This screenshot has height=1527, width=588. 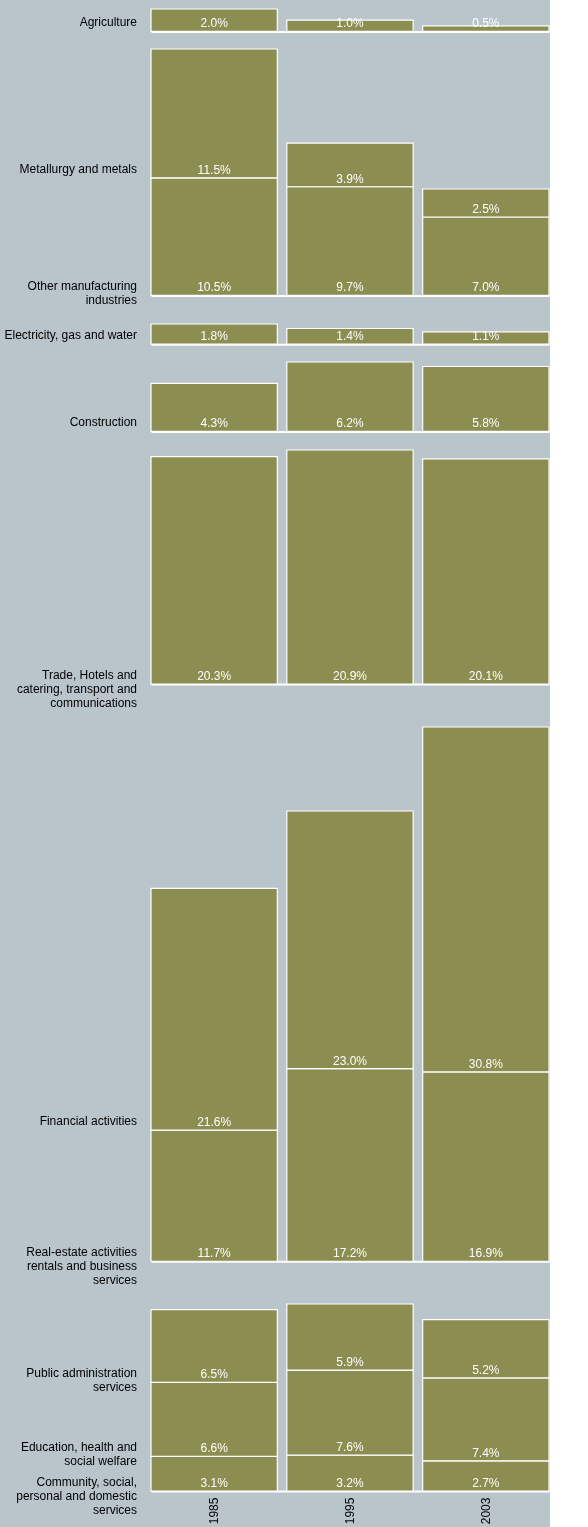 I want to click on series-label: Community, social, personal and domestic services, so click(x=76, y=1496).